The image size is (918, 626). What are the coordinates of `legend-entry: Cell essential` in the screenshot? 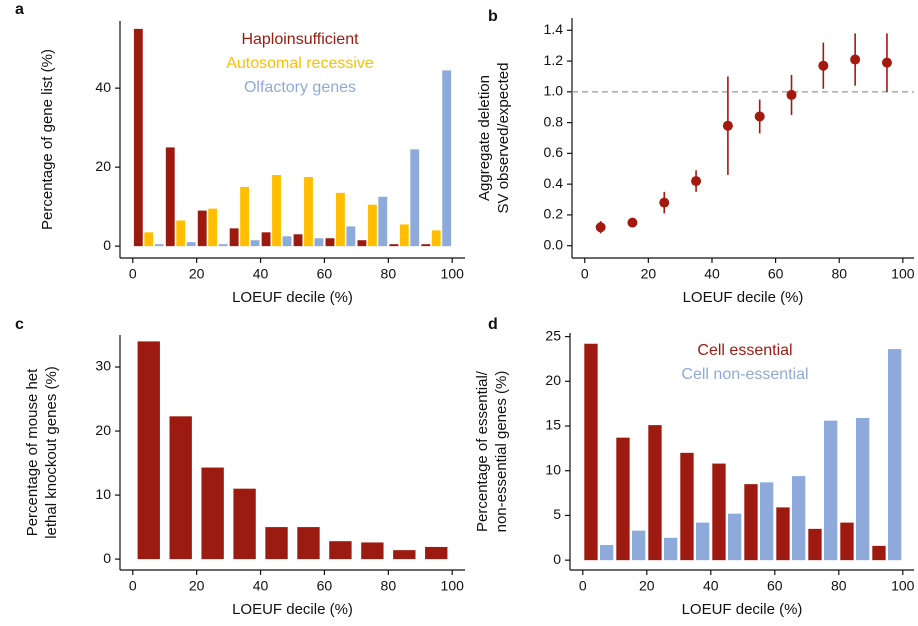 It's located at (744, 350).